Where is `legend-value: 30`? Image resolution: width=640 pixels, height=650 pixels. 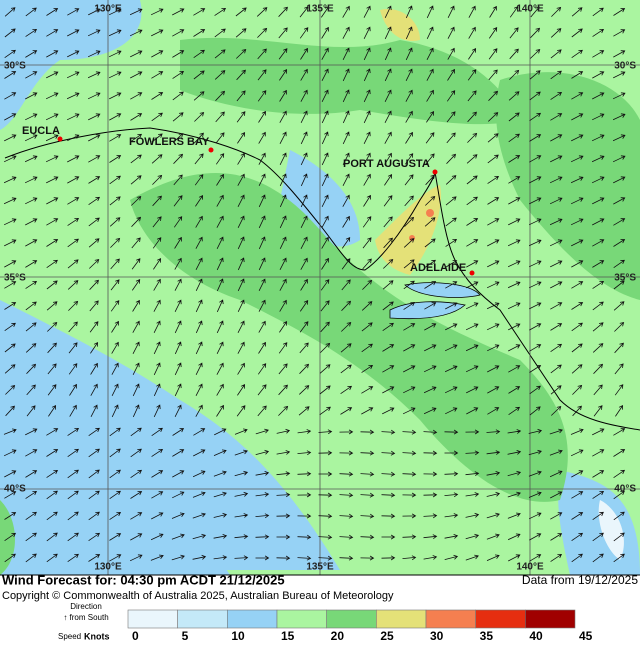 legend-value: 30 is located at coordinates (437, 636).